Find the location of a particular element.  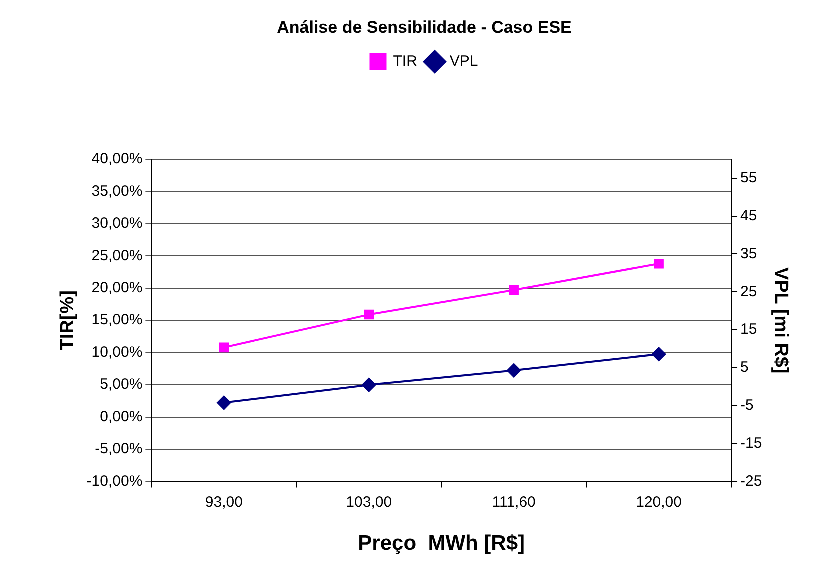

x-tick-label: 93,00 is located at coordinates (224, 502).